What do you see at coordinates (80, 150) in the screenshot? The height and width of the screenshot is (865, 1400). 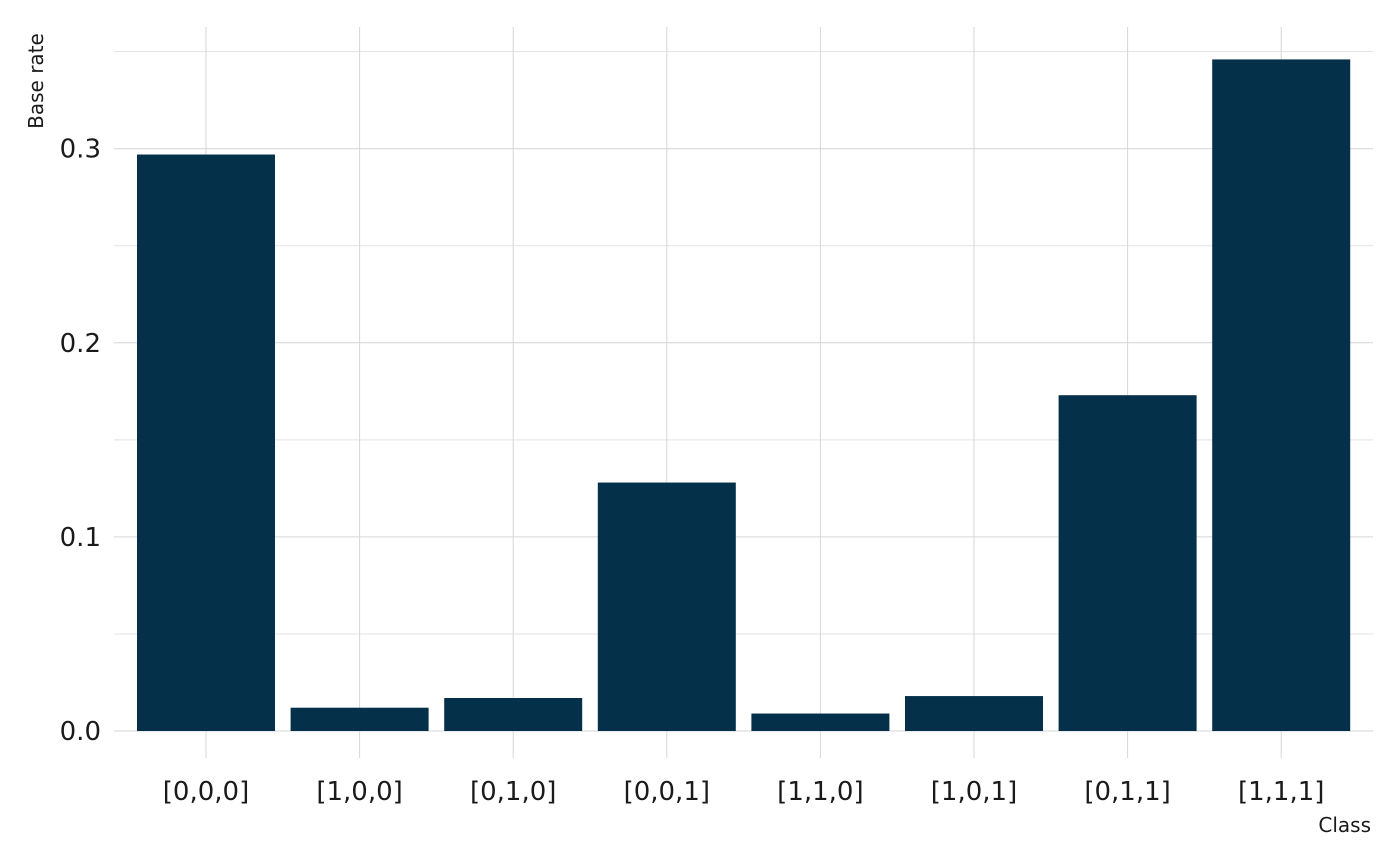 I see `y-tick-label: 0.3` at bounding box center [80, 150].